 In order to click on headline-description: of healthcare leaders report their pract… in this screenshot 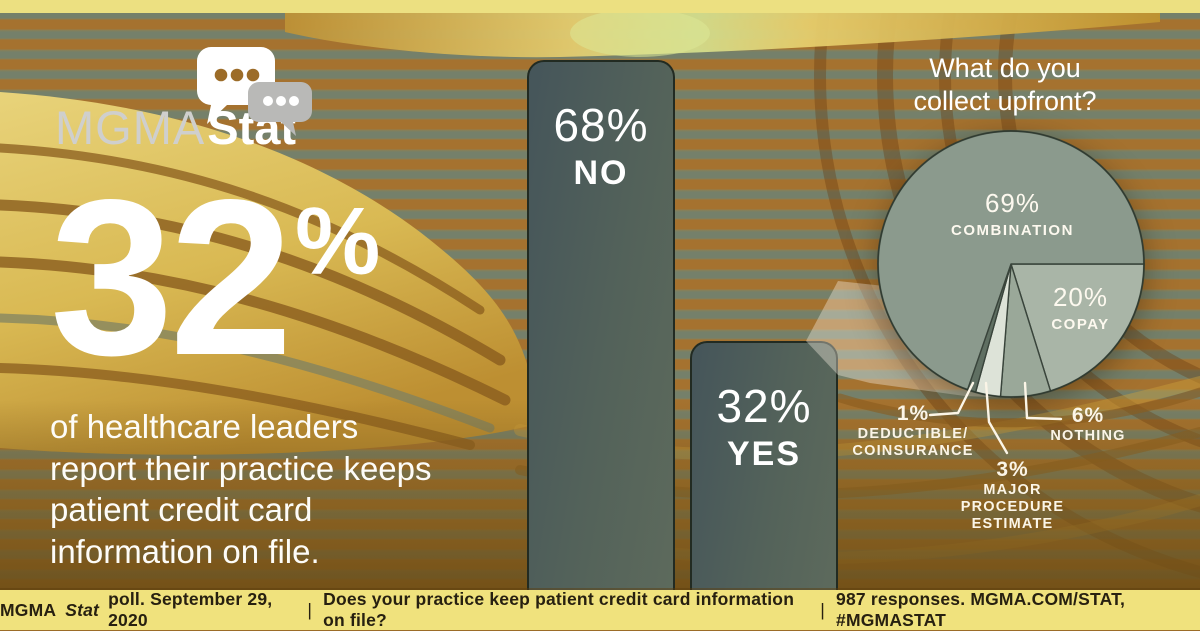, I will do `click(241, 489)`.